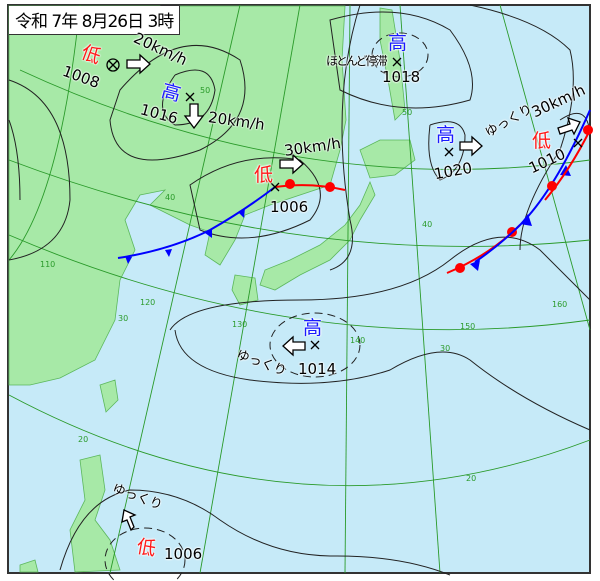  Describe the element at coordinates (95, 20) in the screenshot. I see `map-title: 令和 7年 8月26日 3時` at that location.